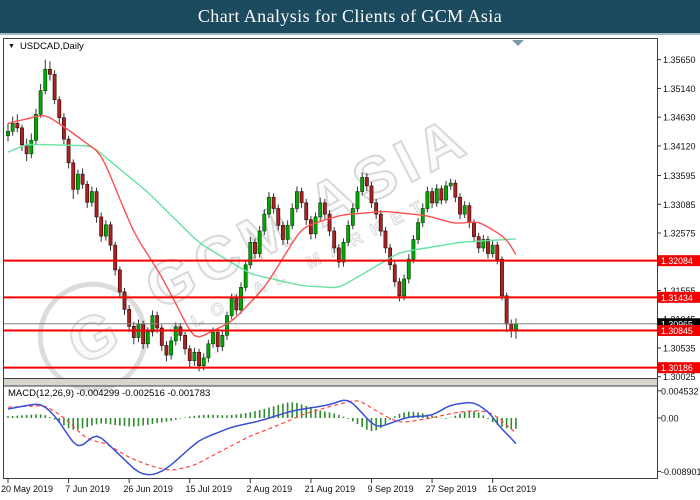 This screenshot has height=500, width=700. What do you see at coordinates (679, 377) in the screenshot?
I see `price-tick-label: 1.30025` at bounding box center [679, 377].